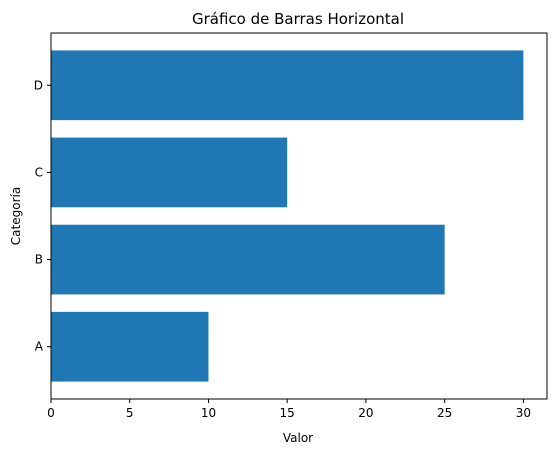 This screenshot has height=455, width=556. What do you see at coordinates (39, 260) in the screenshot?
I see `y-tick-label-b: B` at bounding box center [39, 260].